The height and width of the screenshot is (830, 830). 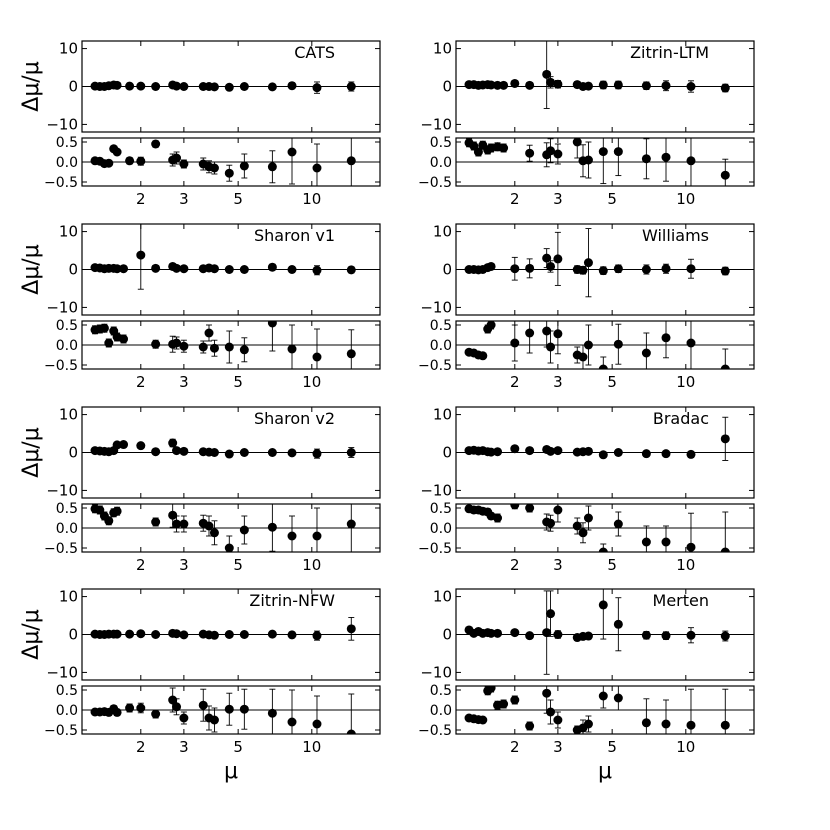 What do you see at coordinates (294, 235) in the screenshot?
I see `panel-title: Sharon v1` at bounding box center [294, 235].